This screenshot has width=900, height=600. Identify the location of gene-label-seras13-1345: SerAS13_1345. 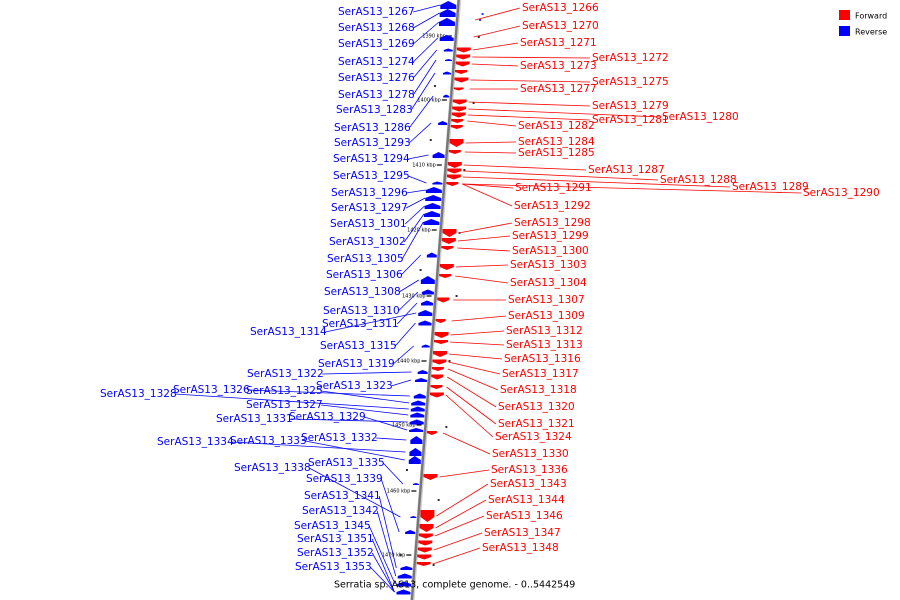
(332, 526).